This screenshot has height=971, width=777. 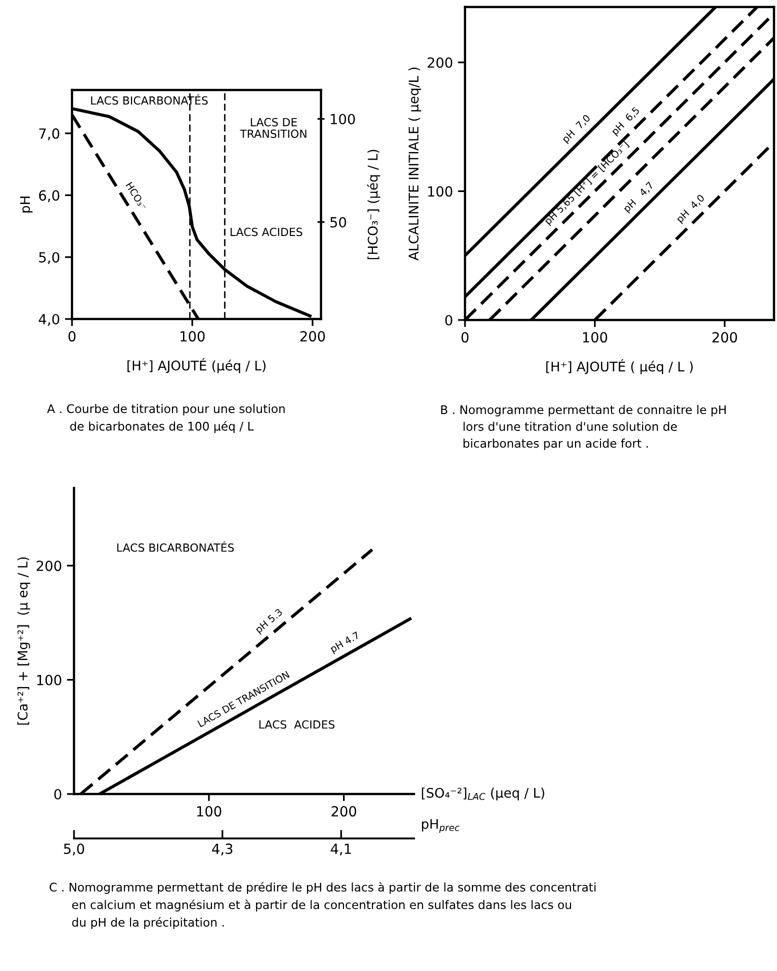 I want to click on y-tick-label: 4,0, so click(x=49, y=320).